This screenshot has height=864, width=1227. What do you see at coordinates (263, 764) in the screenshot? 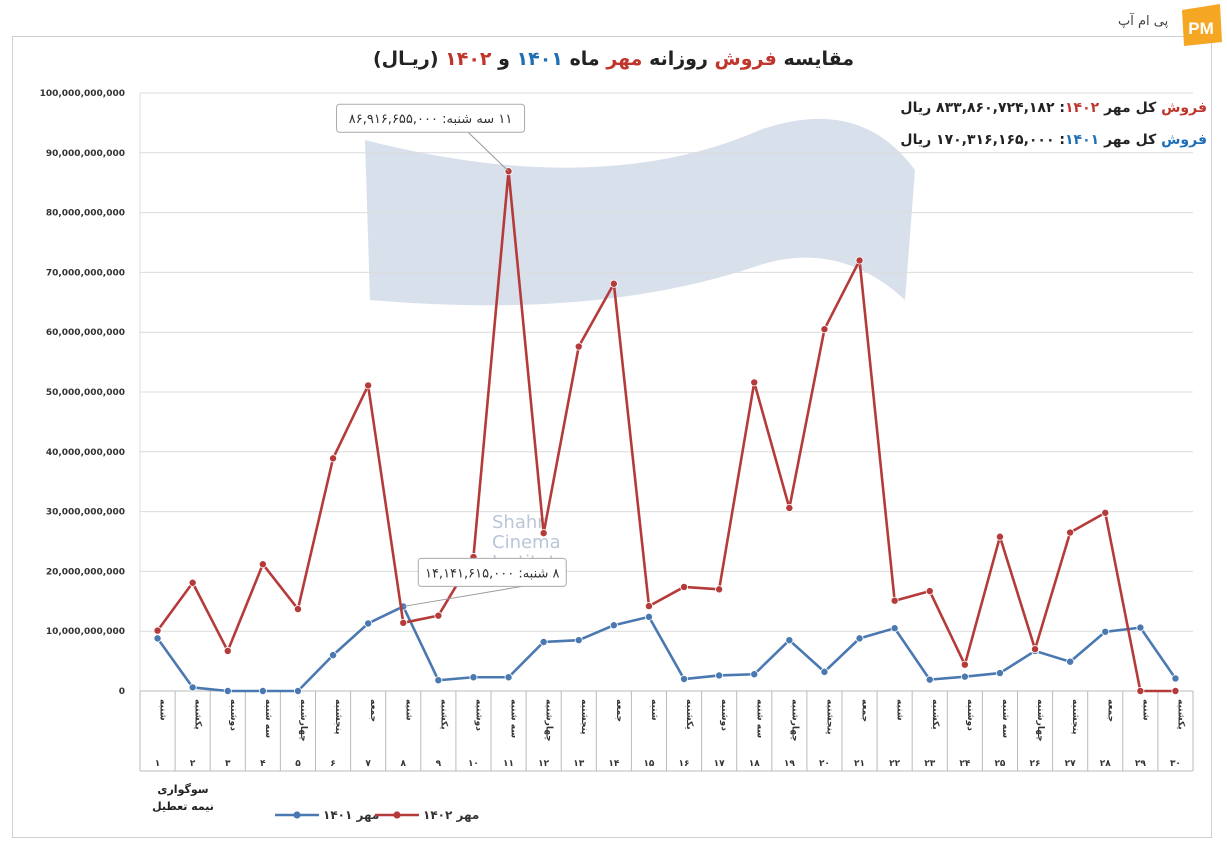
I see `x-day-label: ۴` at bounding box center [263, 764].